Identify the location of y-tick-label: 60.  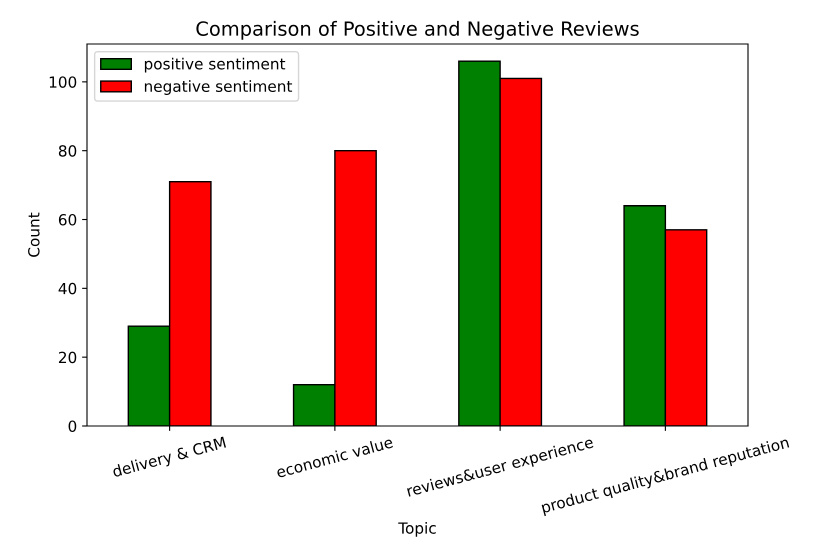
(67, 220).